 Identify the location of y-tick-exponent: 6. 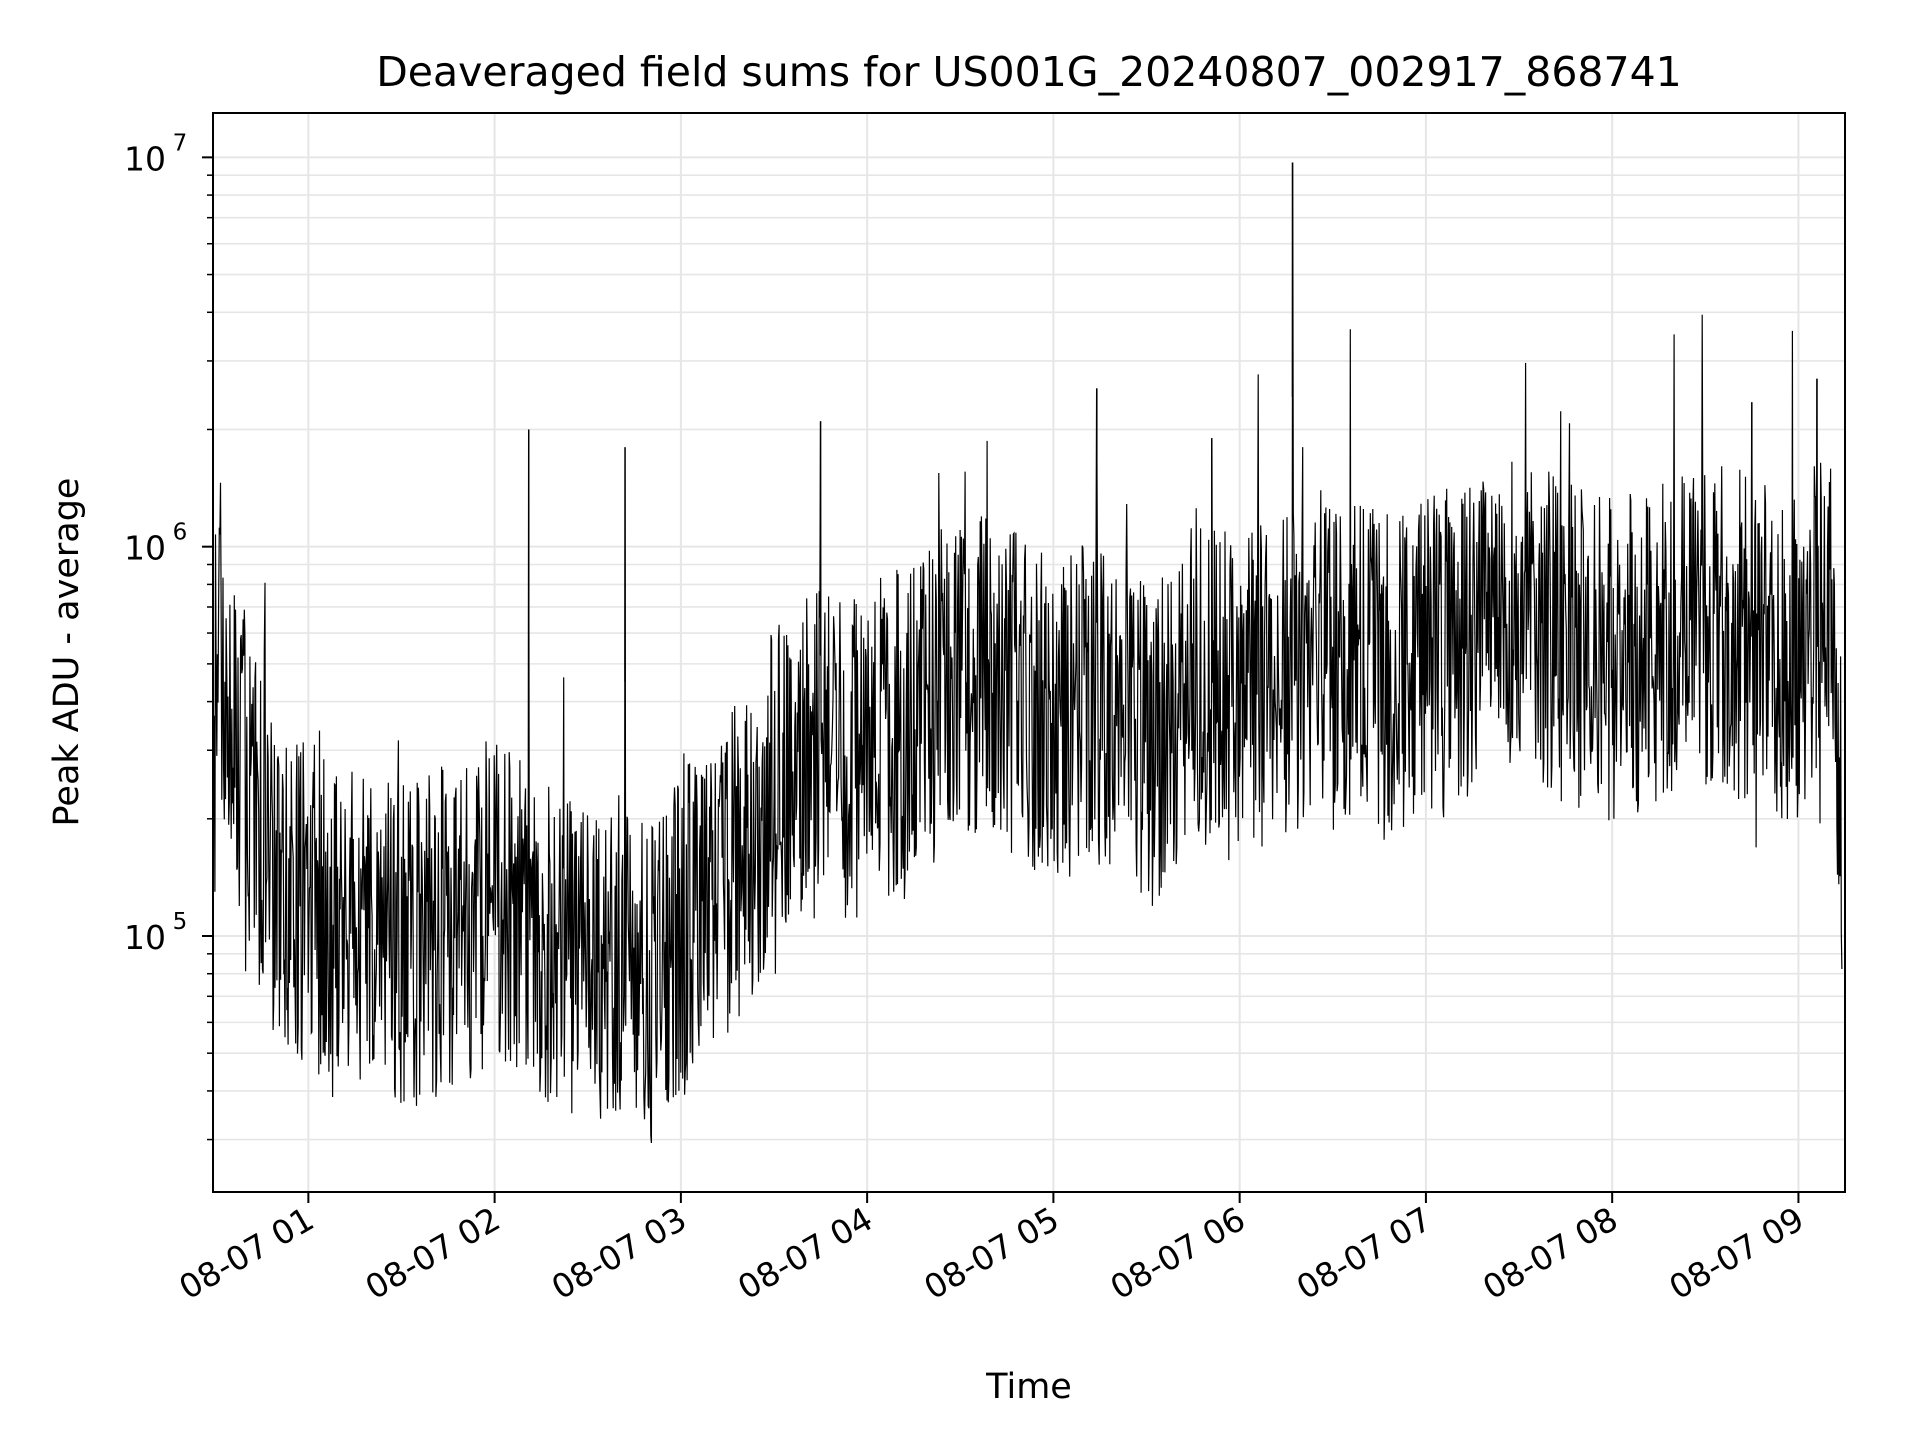
(180, 533).